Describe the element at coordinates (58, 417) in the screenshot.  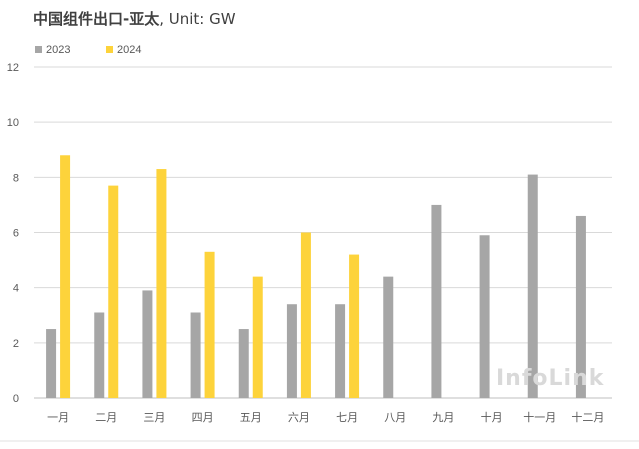
I see `x-tick-label: 一月` at that location.